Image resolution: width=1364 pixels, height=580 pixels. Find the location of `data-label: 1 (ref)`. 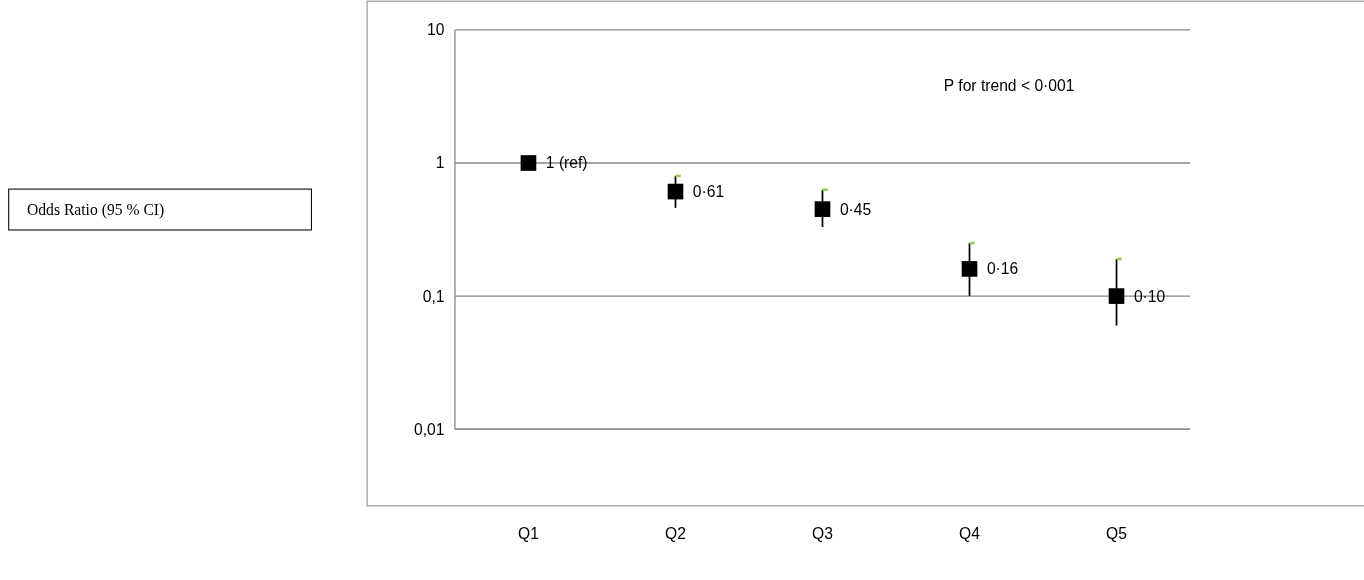

data-label: 1 (ref) is located at coordinates (566, 163).